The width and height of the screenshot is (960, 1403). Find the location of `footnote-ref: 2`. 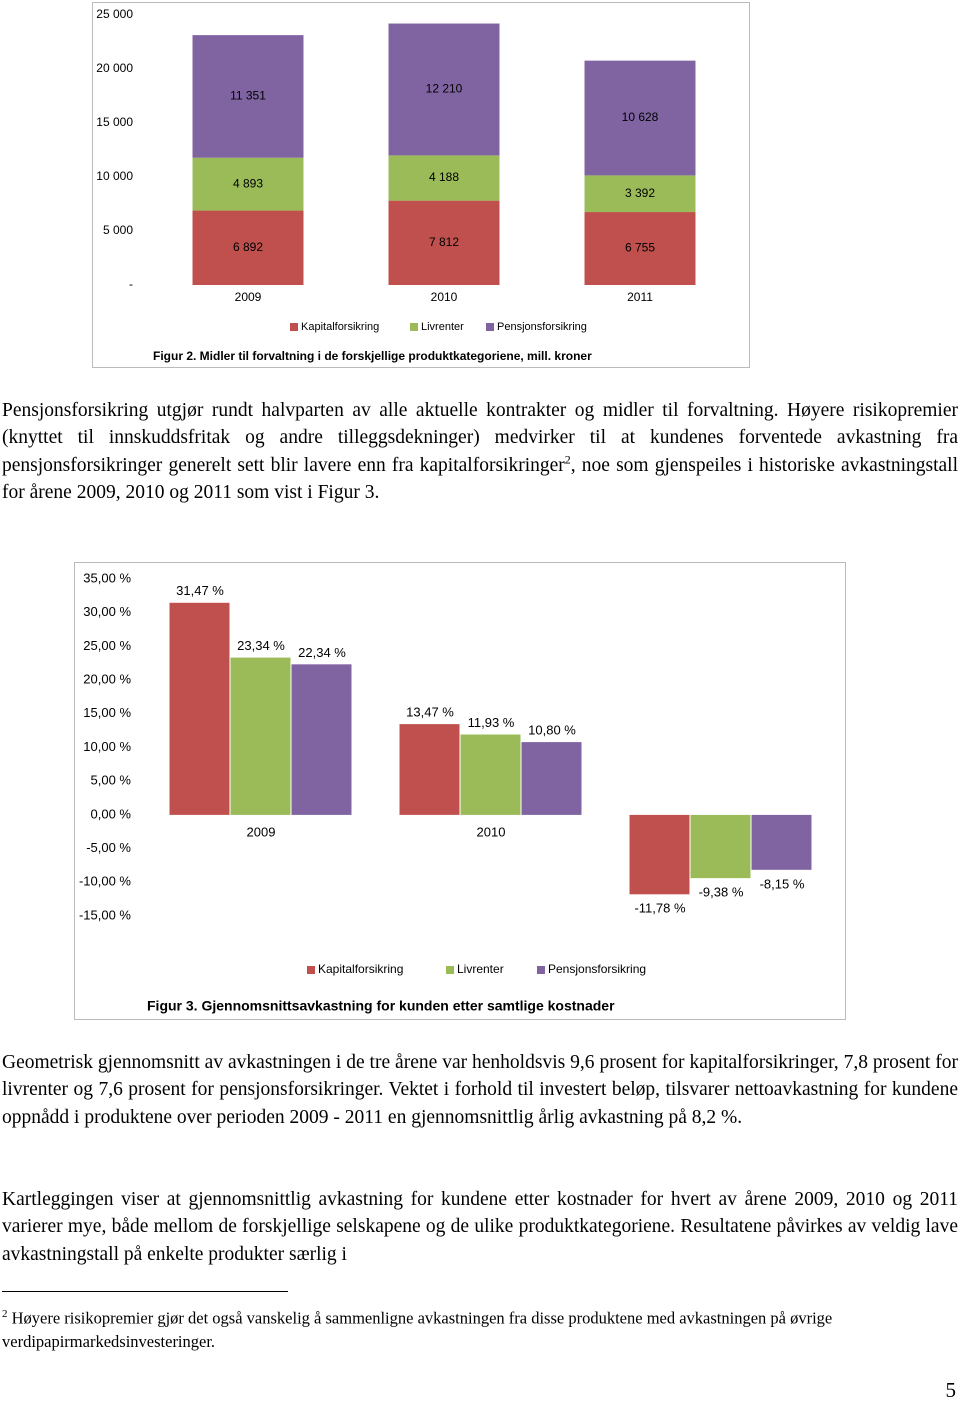

footnote-ref: 2 is located at coordinates (567, 459).